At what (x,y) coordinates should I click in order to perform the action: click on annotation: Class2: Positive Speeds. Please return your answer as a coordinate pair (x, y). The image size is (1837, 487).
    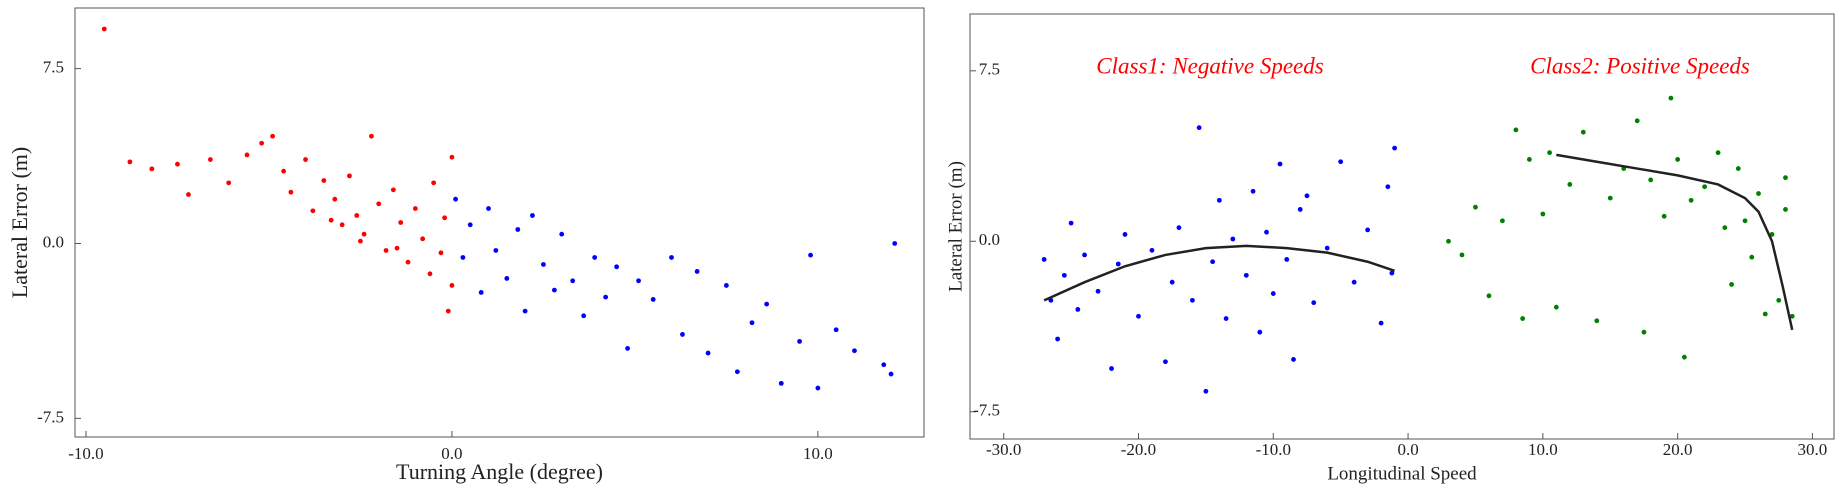
    Looking at the image, I should click on (1640, 65).